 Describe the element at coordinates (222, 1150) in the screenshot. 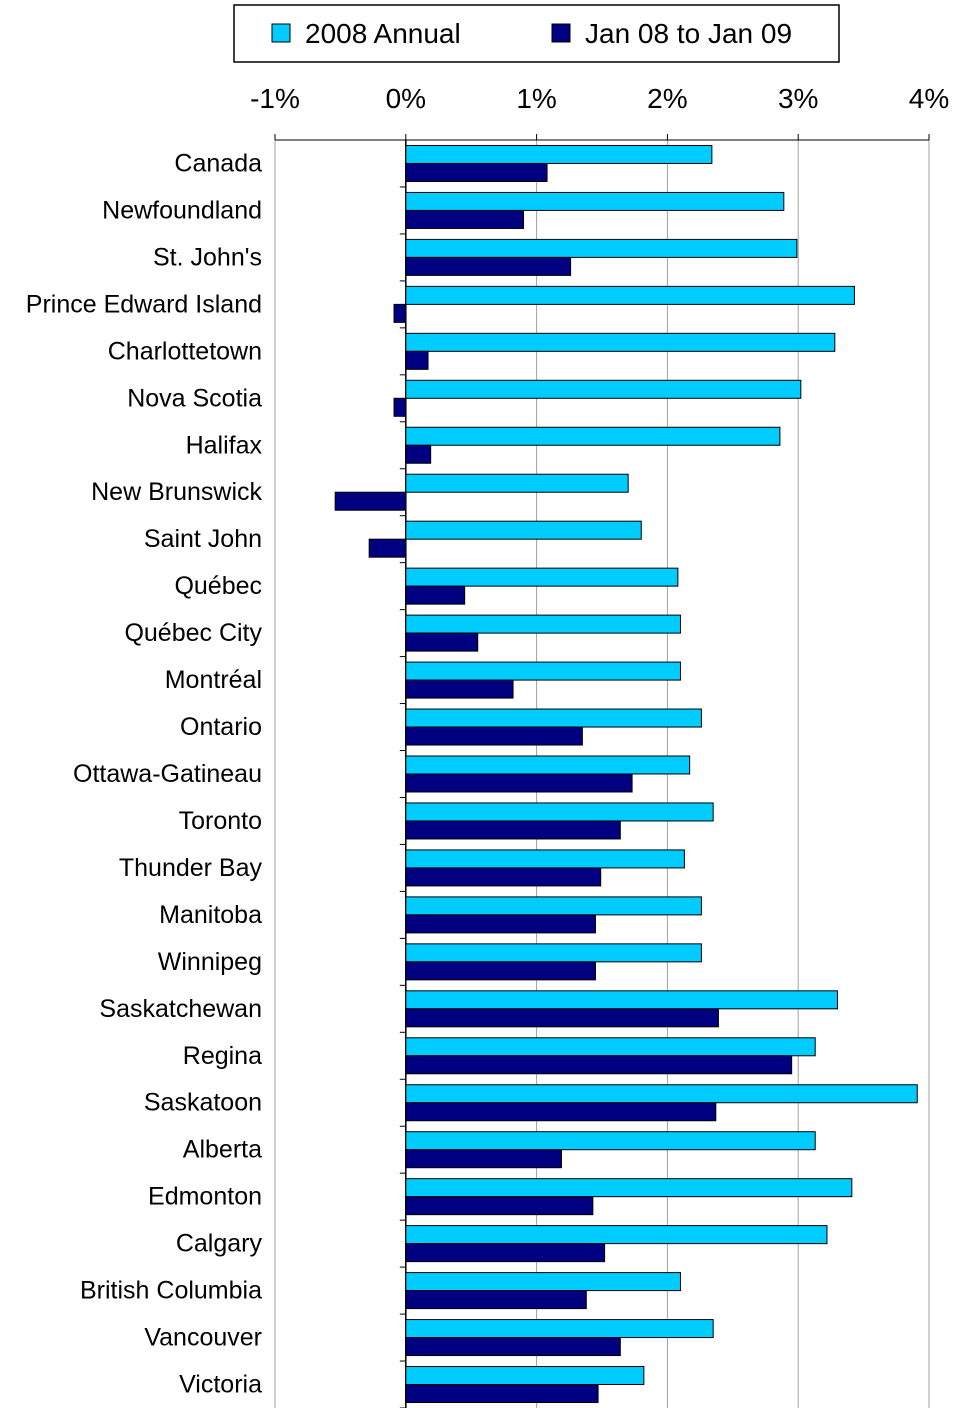

I see `category-label: Alberta` at that location.